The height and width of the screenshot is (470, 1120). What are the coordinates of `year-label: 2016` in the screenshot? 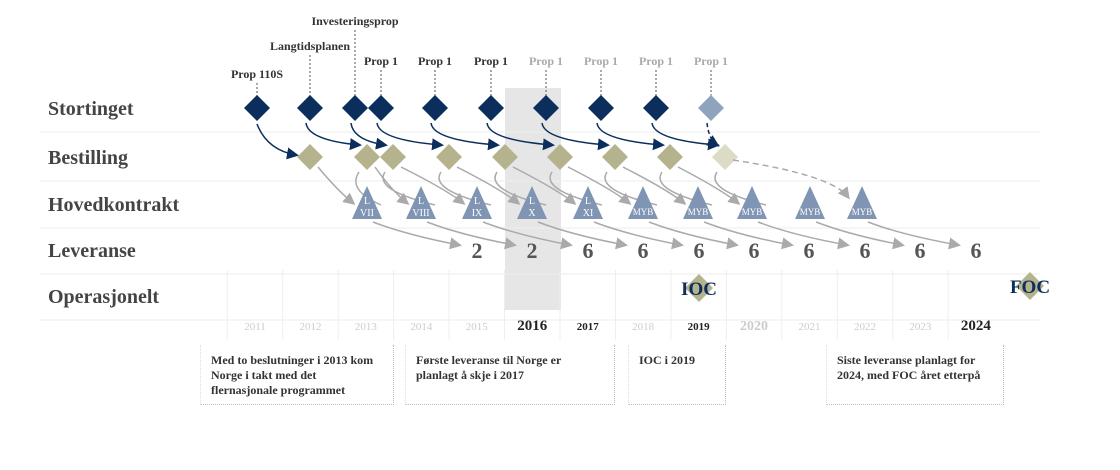 It's located at (532, 326).